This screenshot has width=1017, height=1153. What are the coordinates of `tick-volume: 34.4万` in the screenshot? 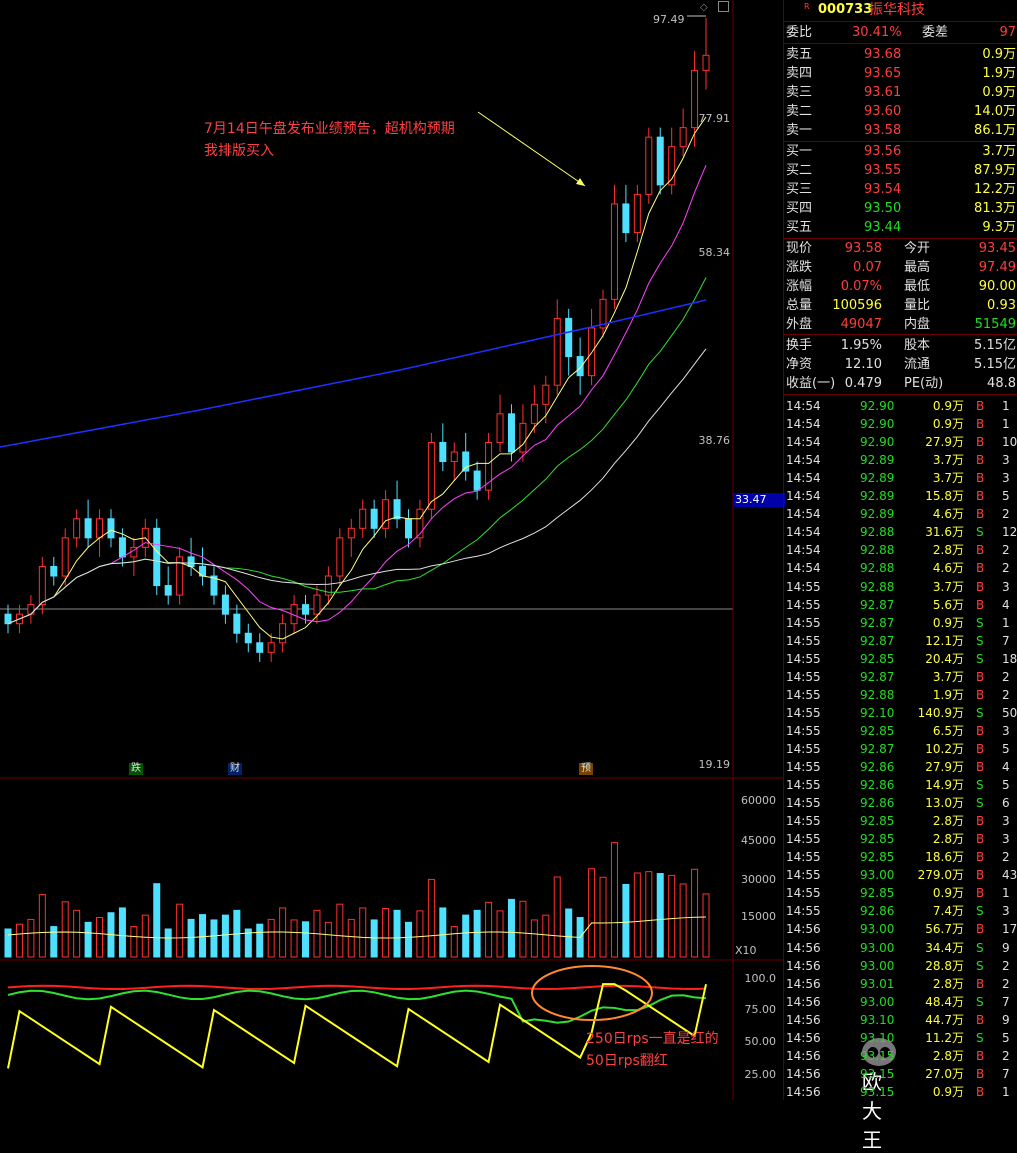 It's located at (944, 947).